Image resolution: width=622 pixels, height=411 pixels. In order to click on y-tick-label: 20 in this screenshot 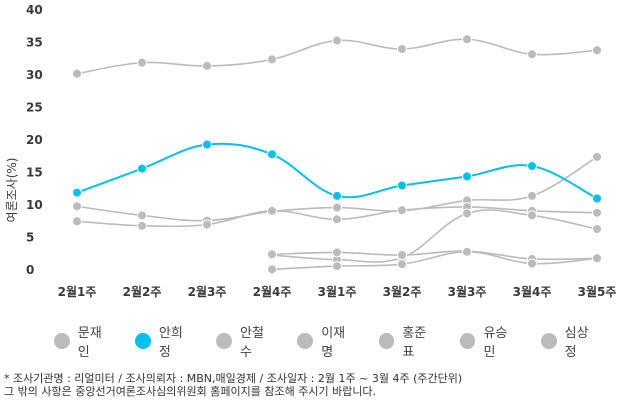, I will do `click(34, 140)`.